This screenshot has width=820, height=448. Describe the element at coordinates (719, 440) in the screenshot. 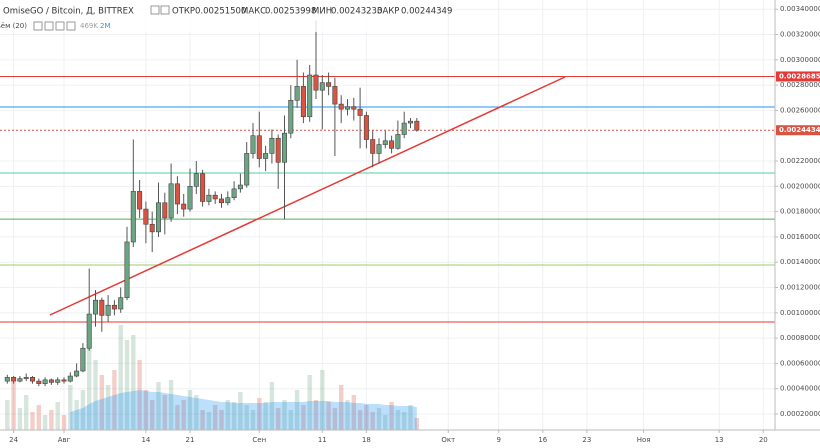

I see `x-tick-label: 13` at that location.